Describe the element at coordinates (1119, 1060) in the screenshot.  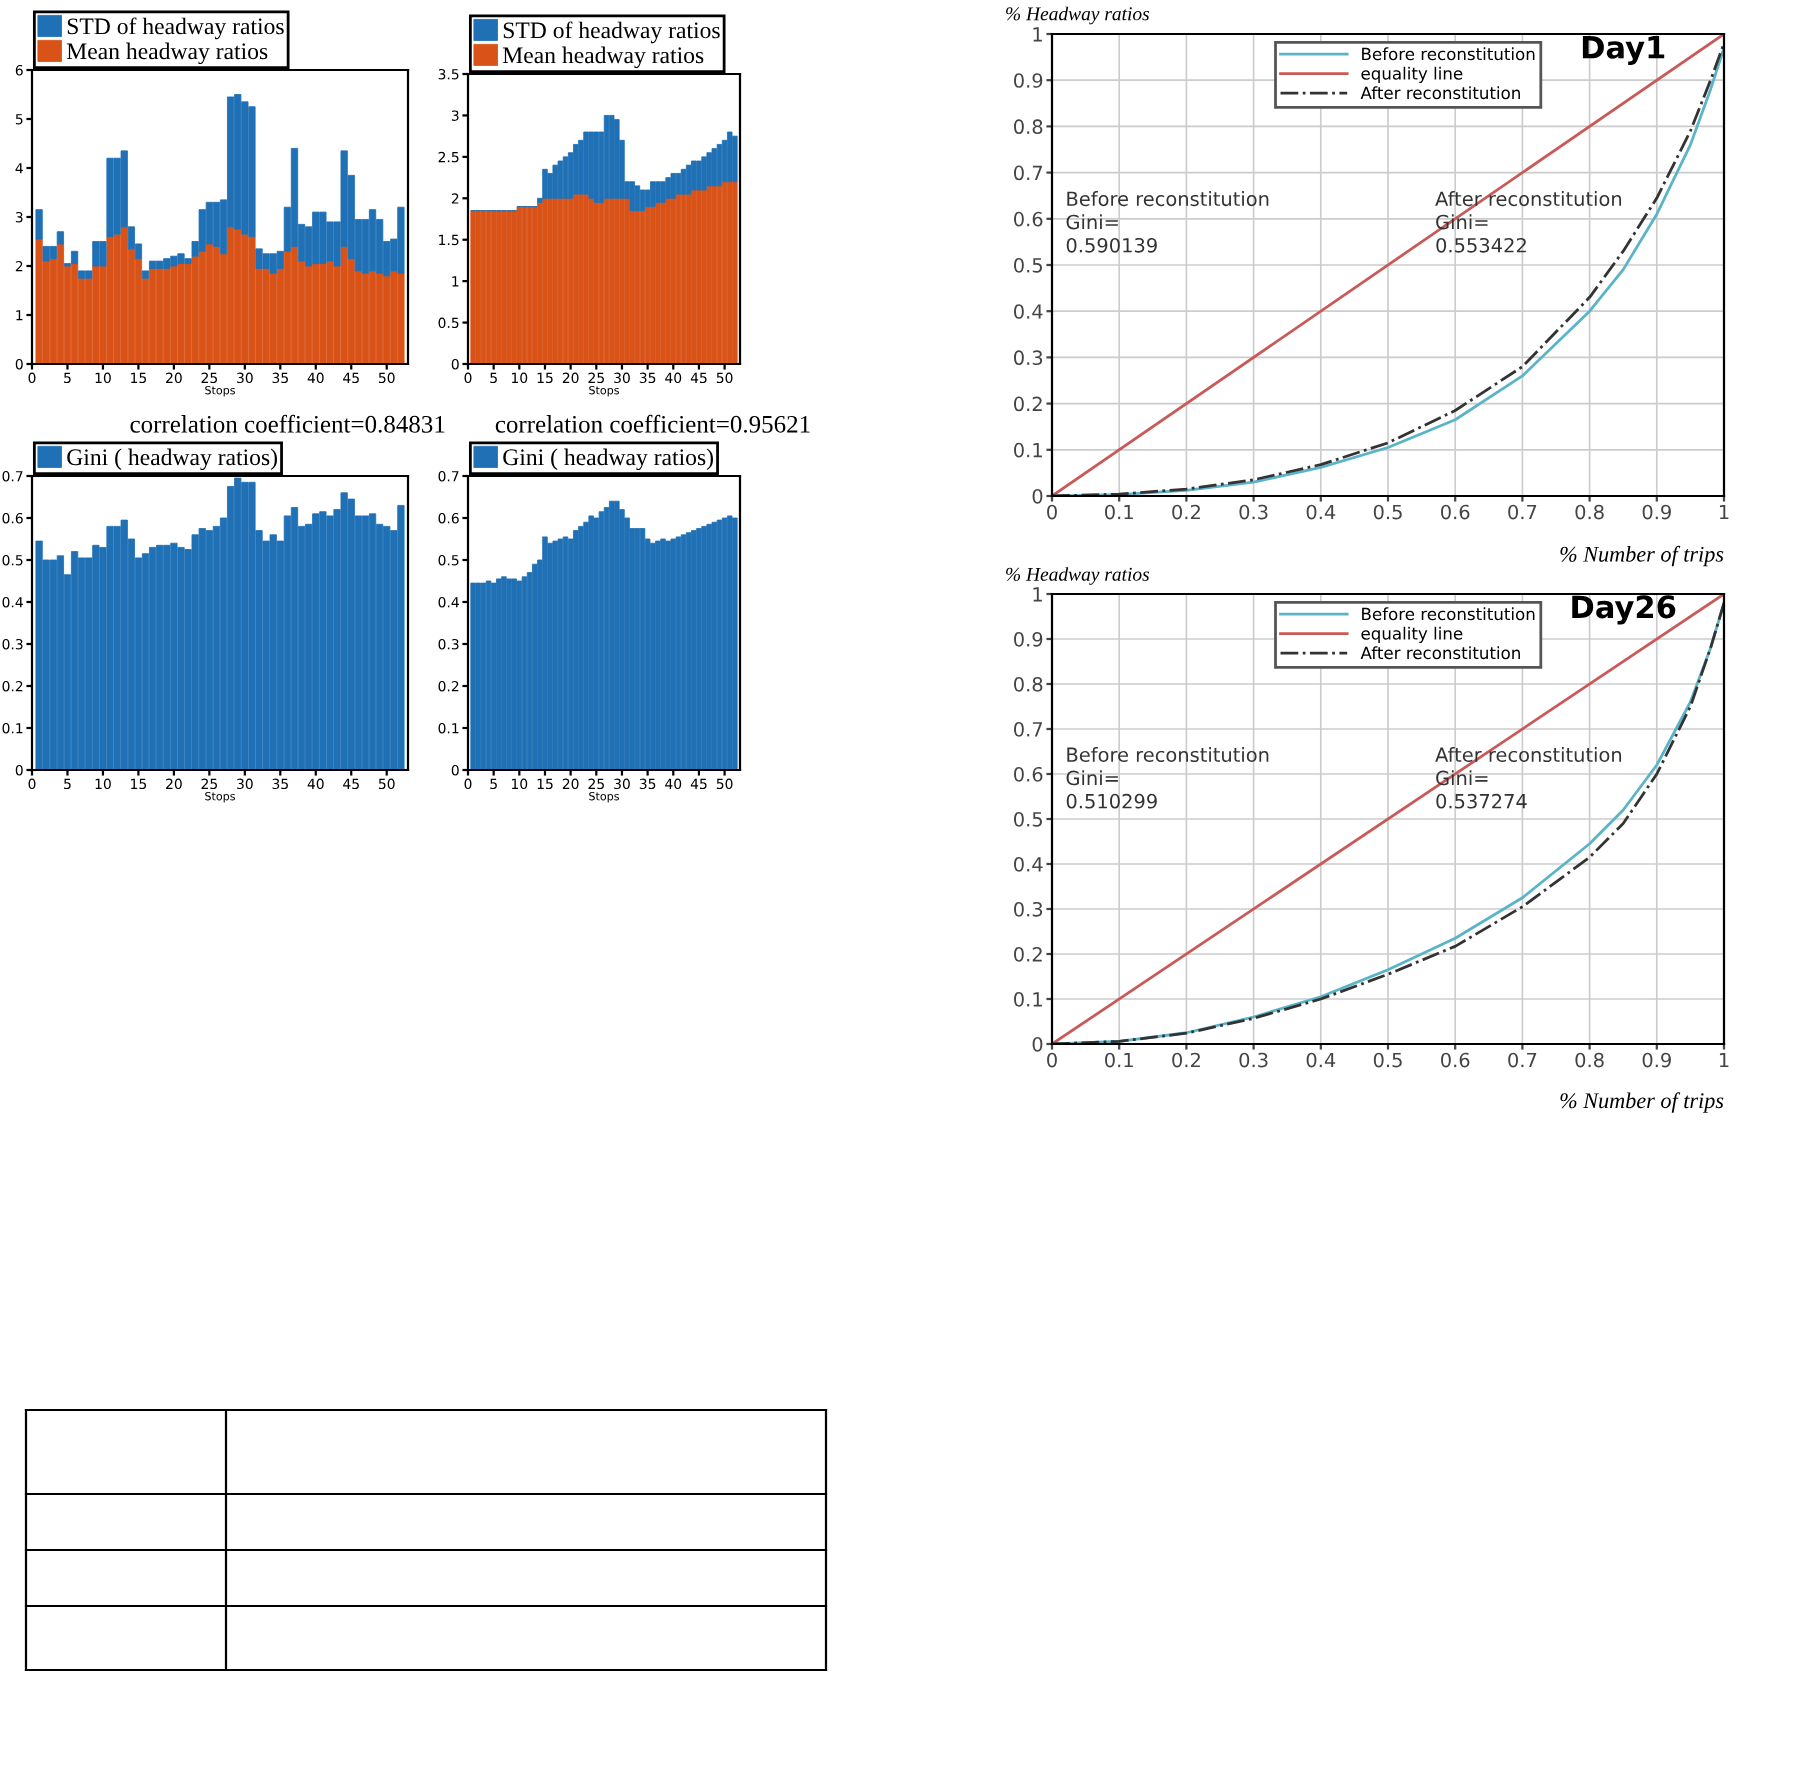
I see `x-tick-label: 0.1` at that location.